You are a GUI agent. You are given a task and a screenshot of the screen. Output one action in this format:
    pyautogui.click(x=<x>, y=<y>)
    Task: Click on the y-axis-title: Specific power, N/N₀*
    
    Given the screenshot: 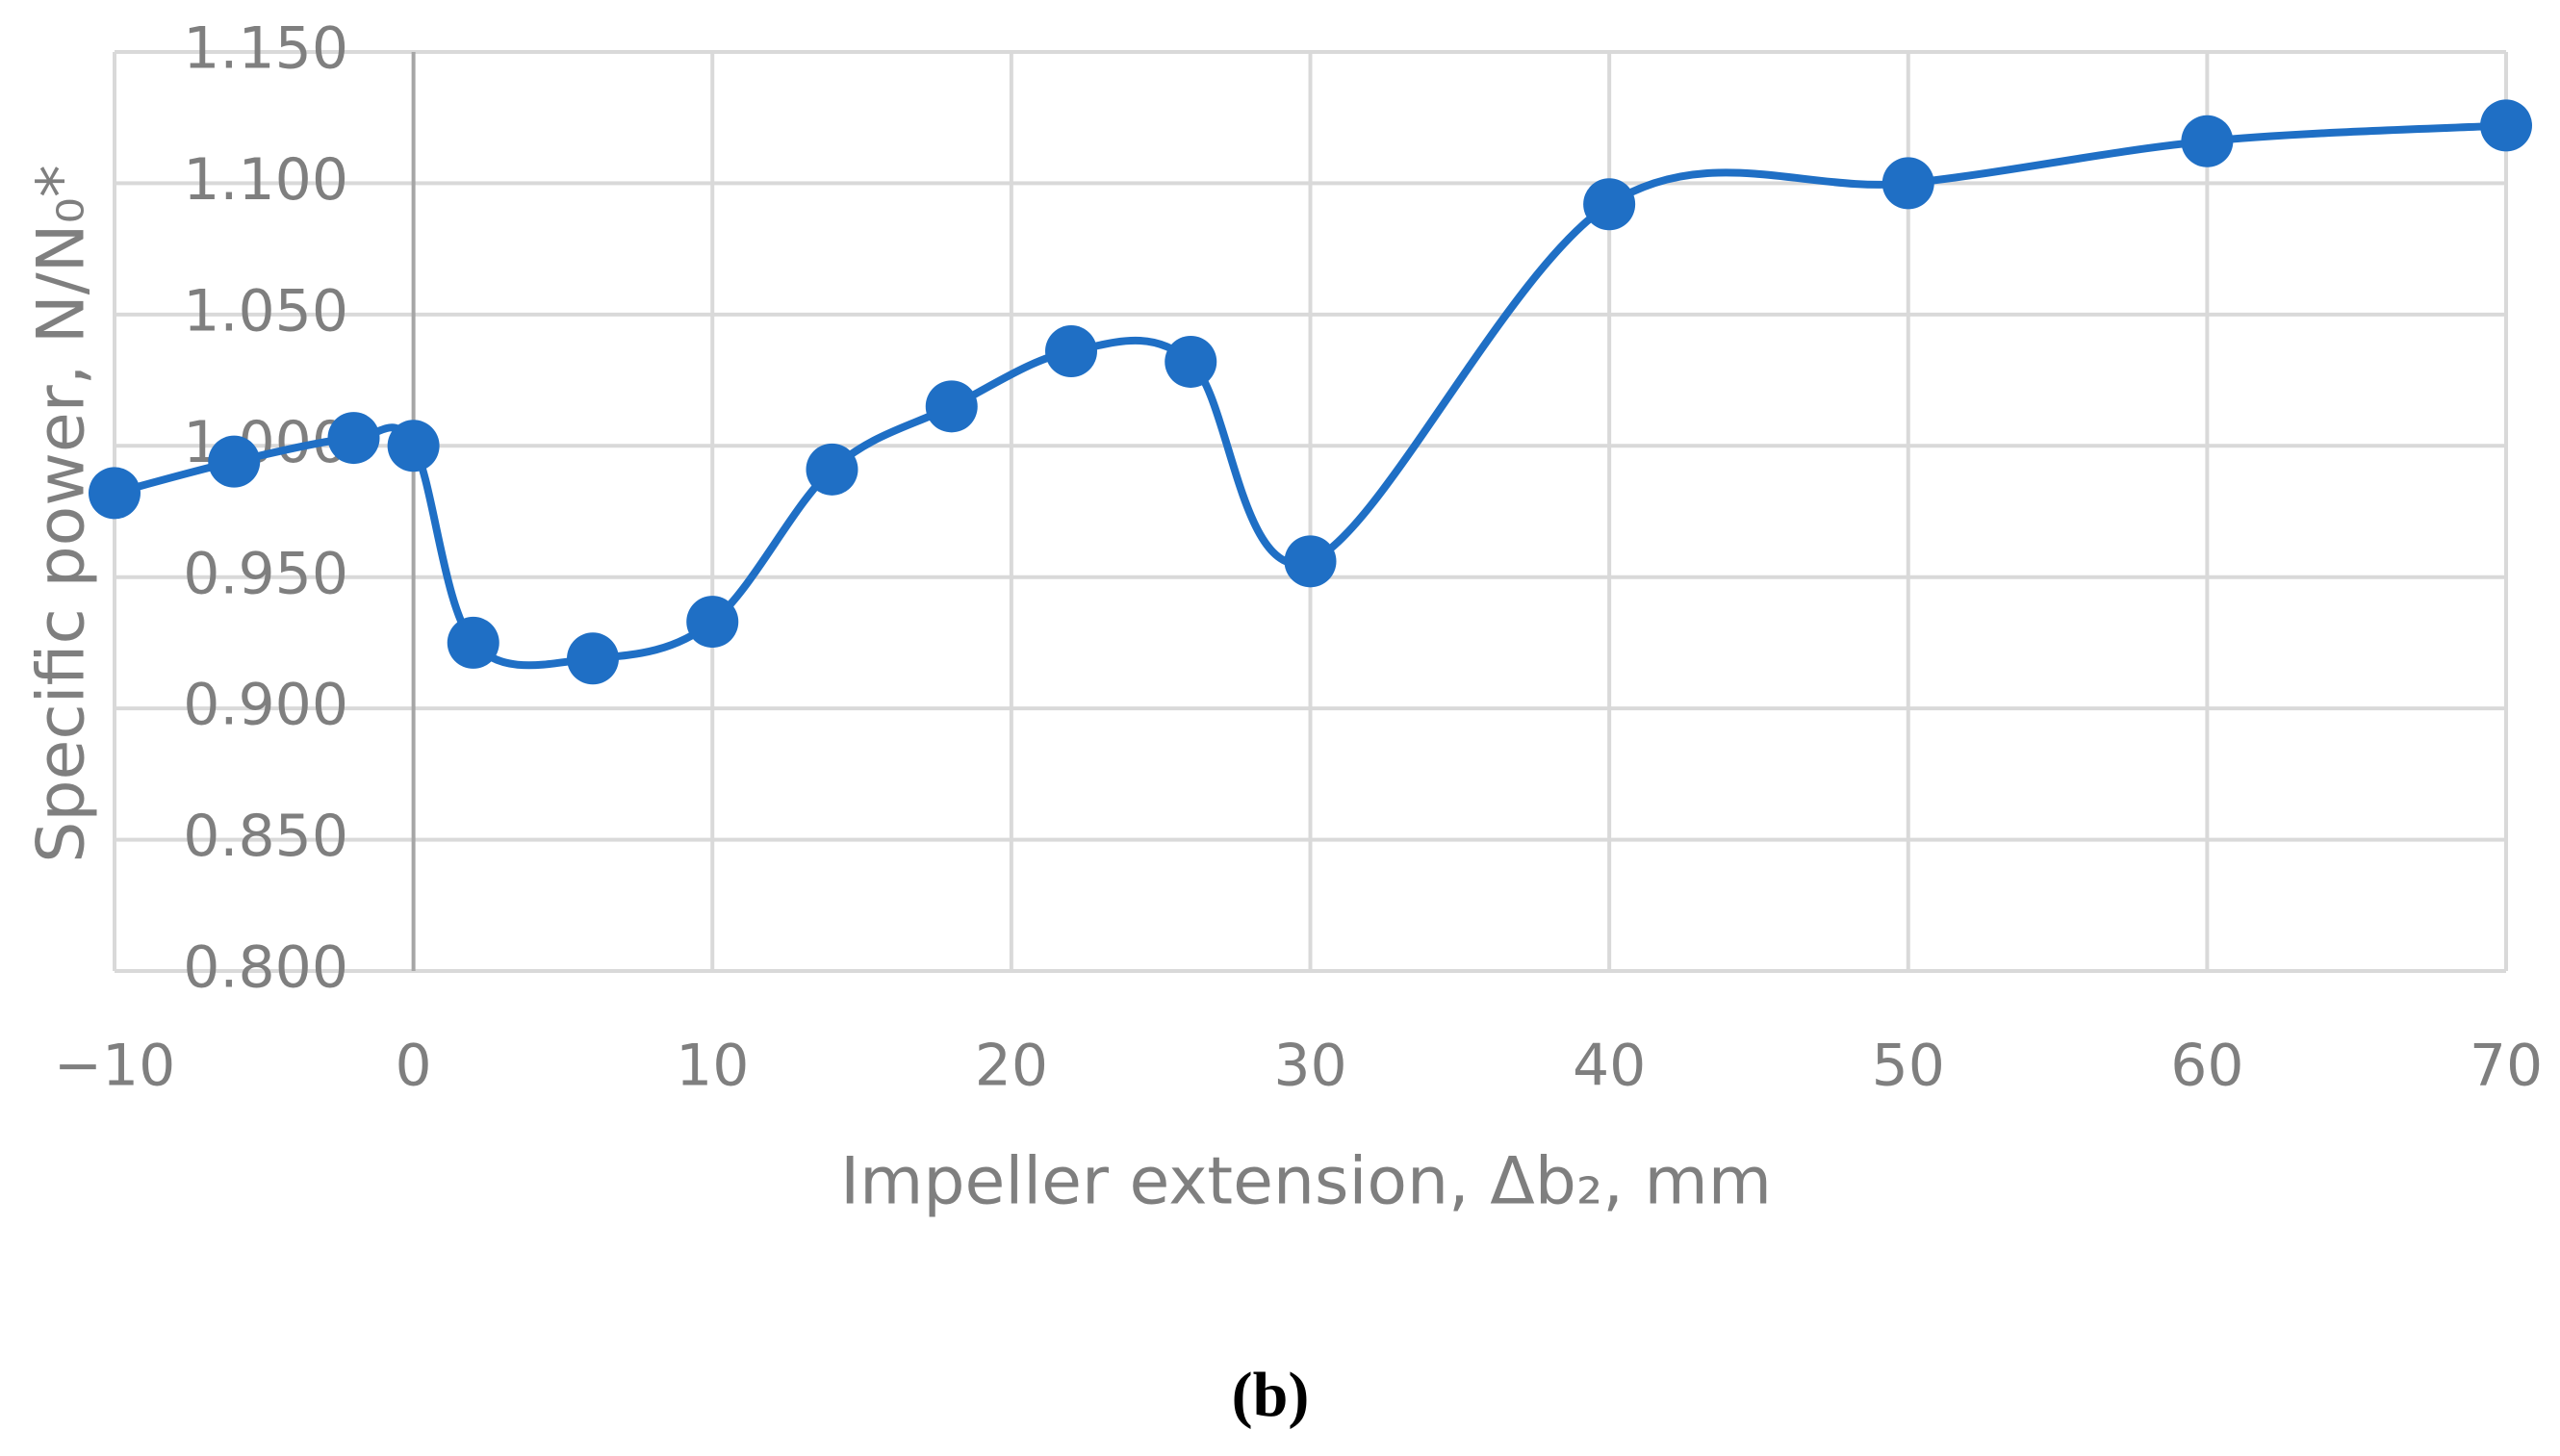 What is the action you would take?
    pyautogui.click(x=62, y=514)
    